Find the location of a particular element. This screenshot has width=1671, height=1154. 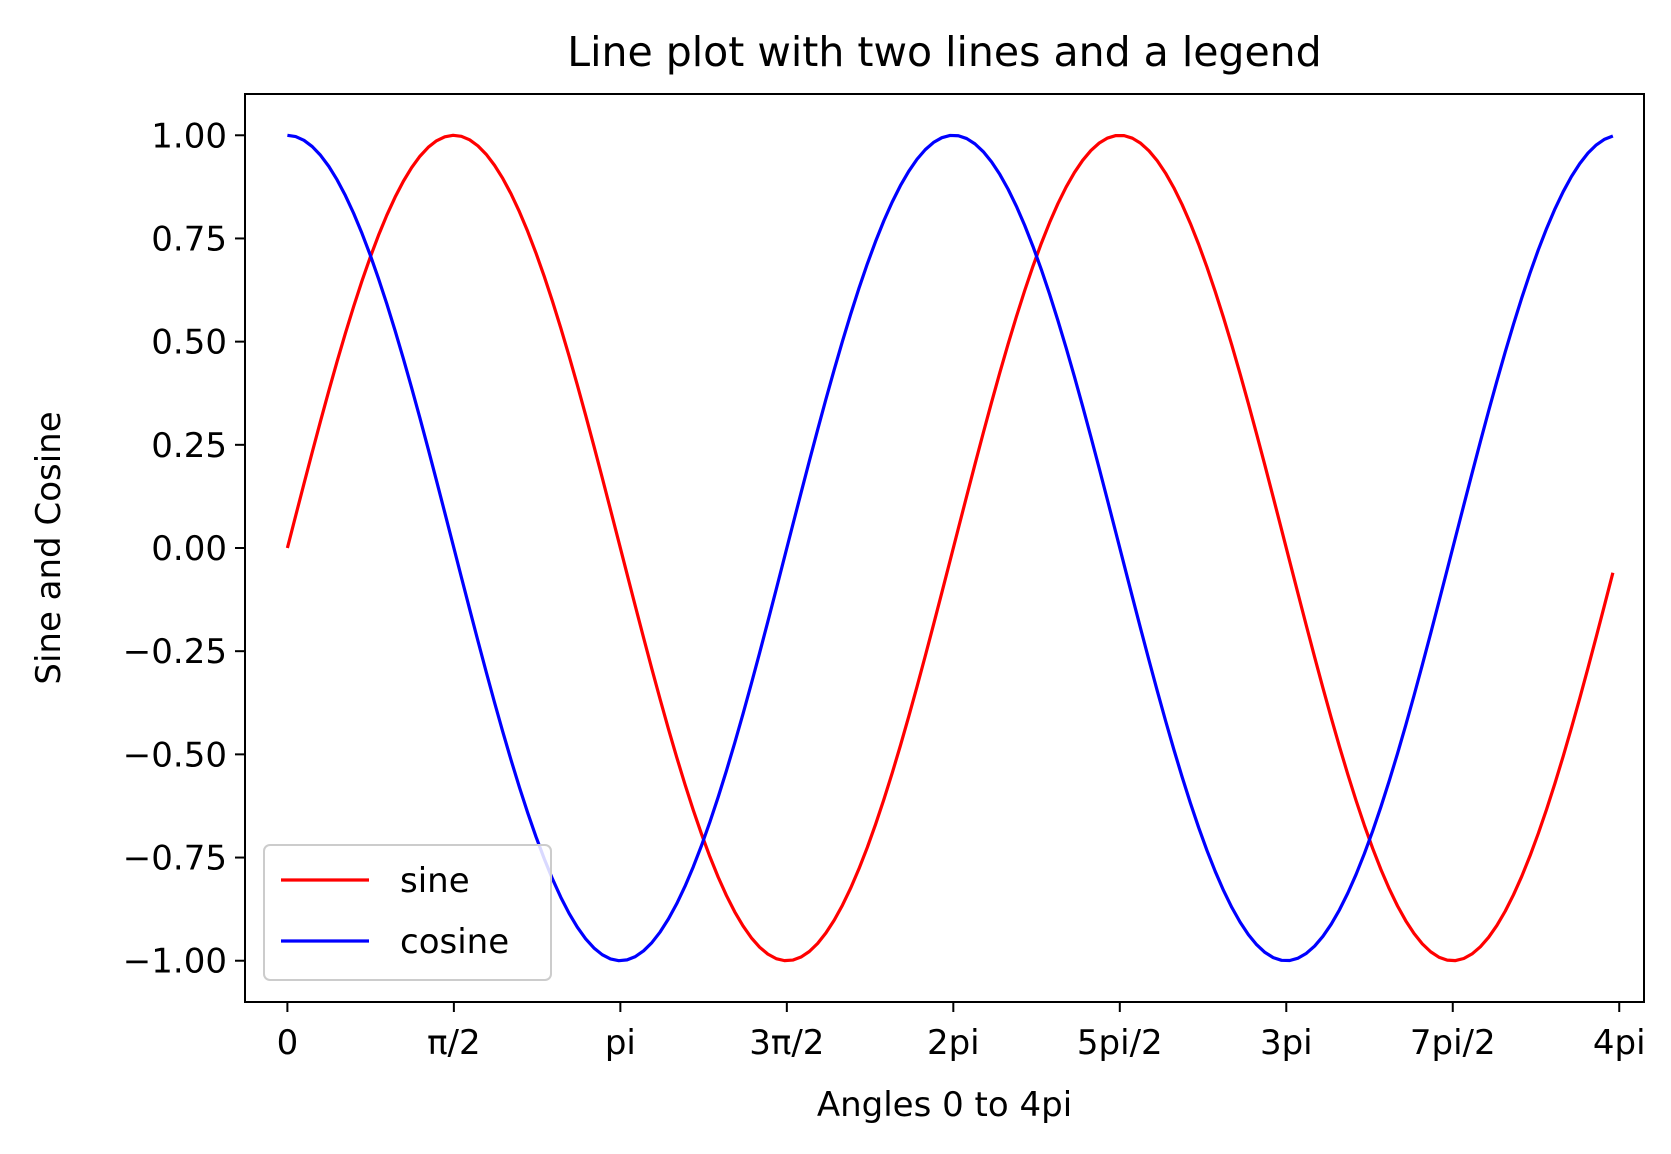

chart-title: Line plot with two lines and a legend is located at coordinates (944, 52).